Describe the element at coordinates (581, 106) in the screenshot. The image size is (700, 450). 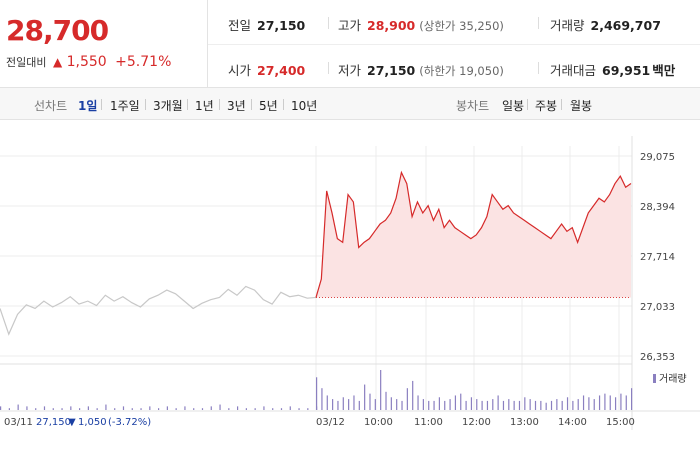
I see `tab-monthly-candle: 월봉` at that location.